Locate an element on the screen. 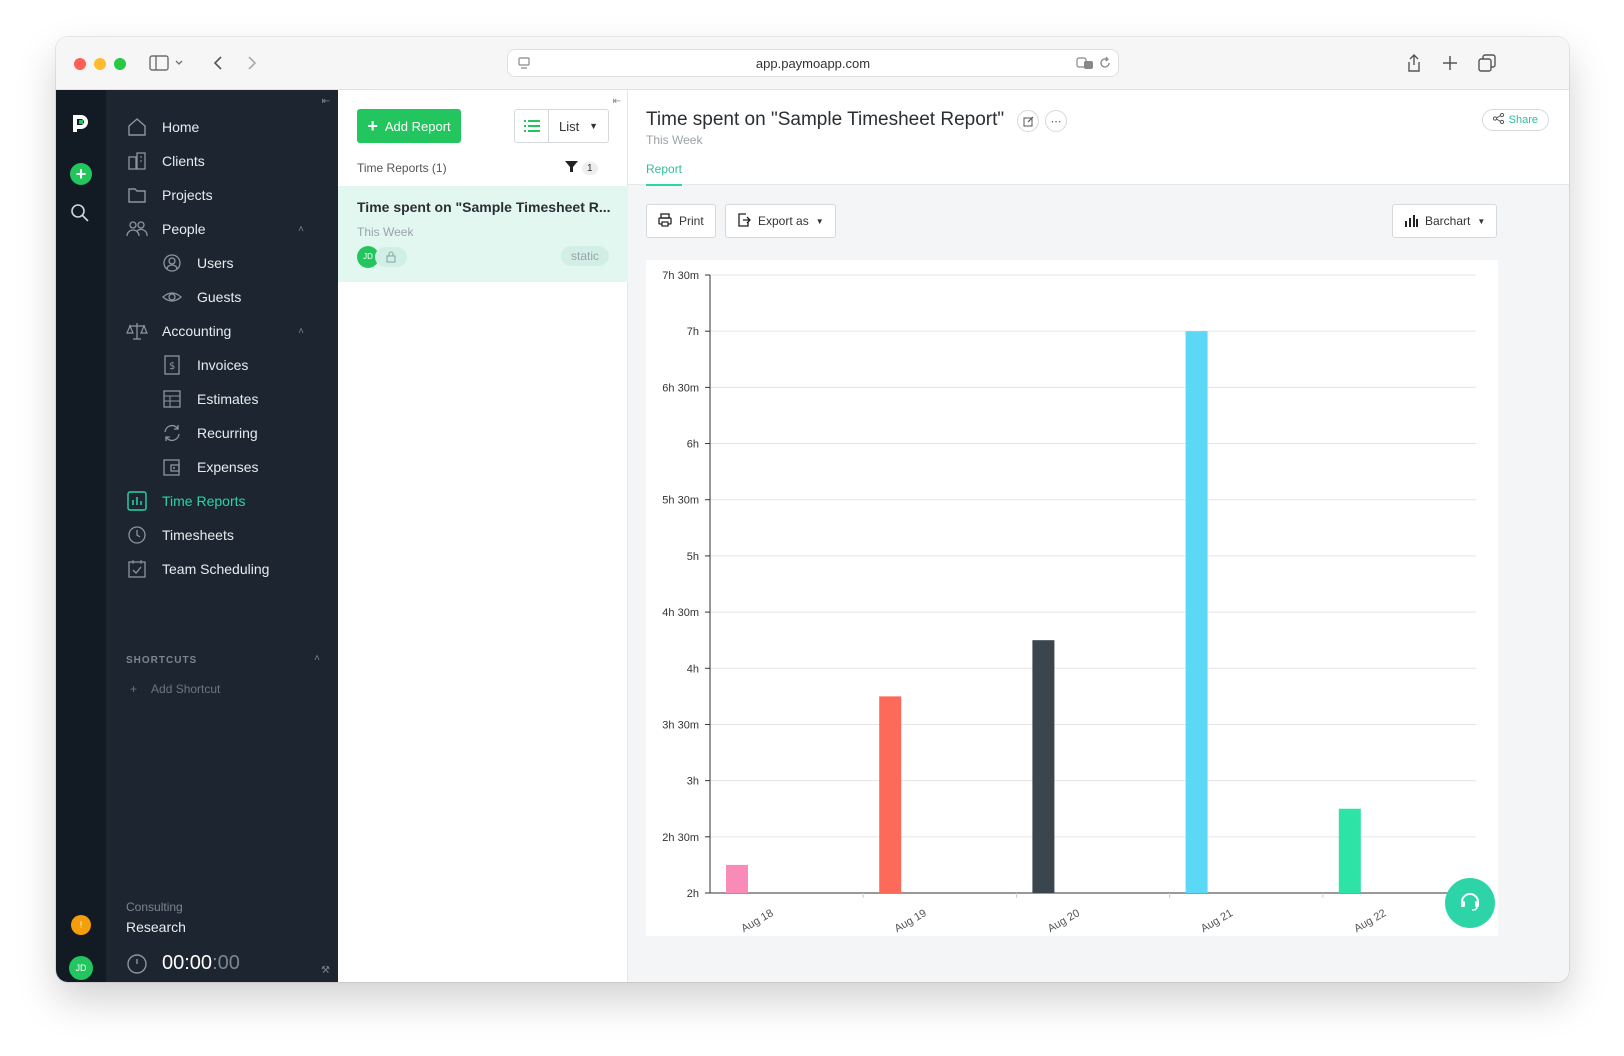 The height and width of the screenshot is (1056, 1624). nav-item-users: Users is located at coordinates (197, 263).